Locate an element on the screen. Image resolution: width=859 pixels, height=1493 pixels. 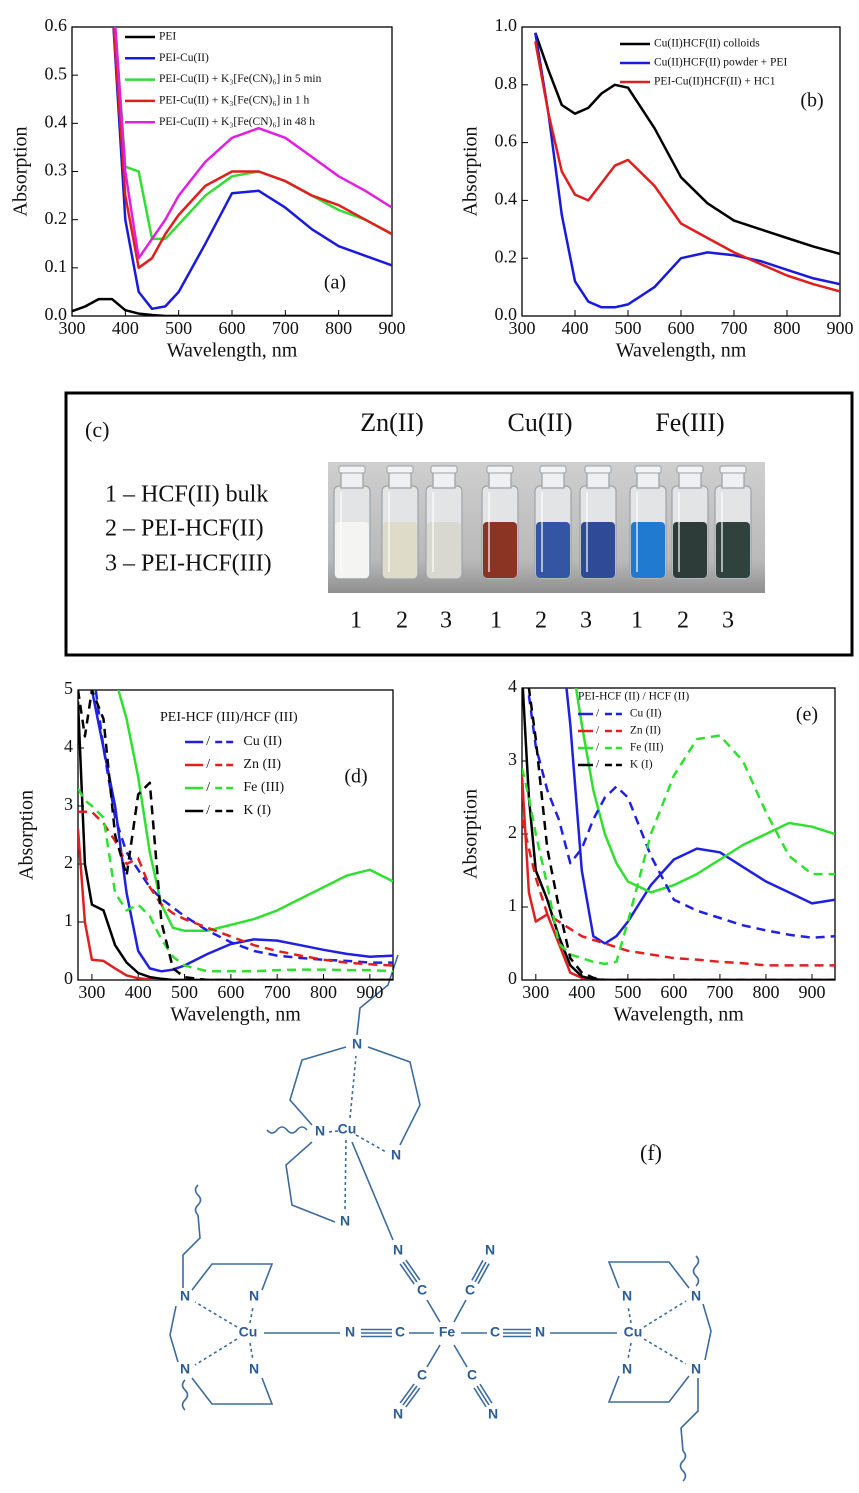
y-tick-label: 0 is located at coordinates (68, 978).